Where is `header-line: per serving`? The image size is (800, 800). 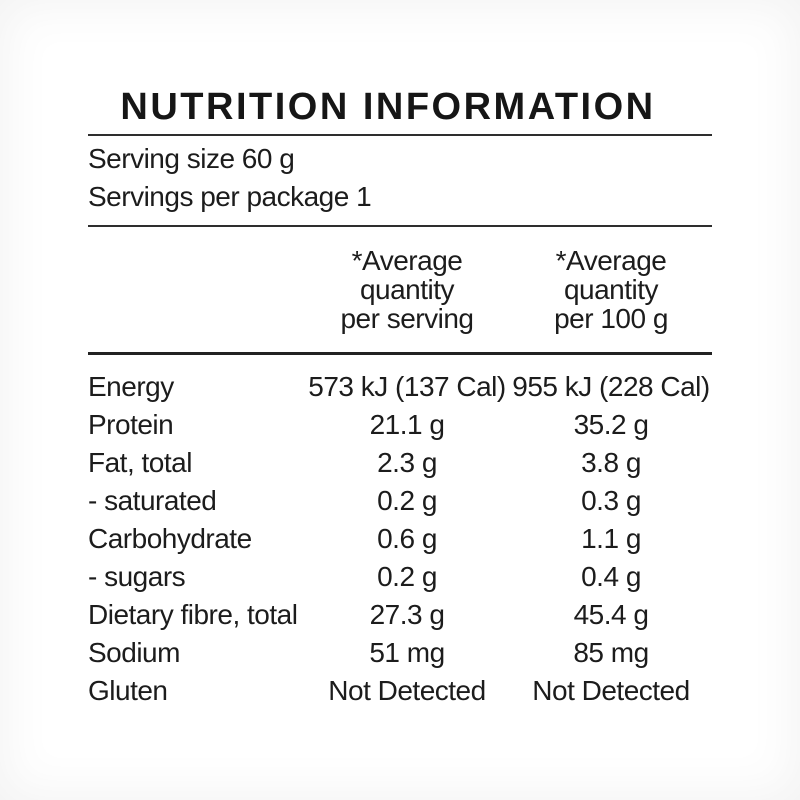
header-line: per serving is located at coordinates (407, 318).